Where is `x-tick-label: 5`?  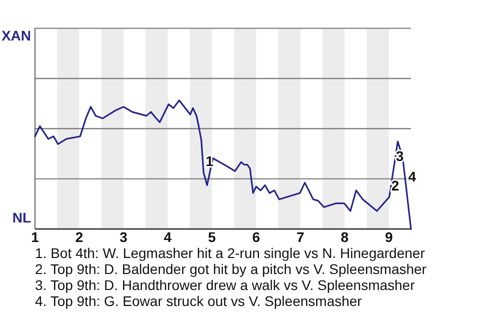
x-tick-label: 5 is located at coordinates (212, 237).